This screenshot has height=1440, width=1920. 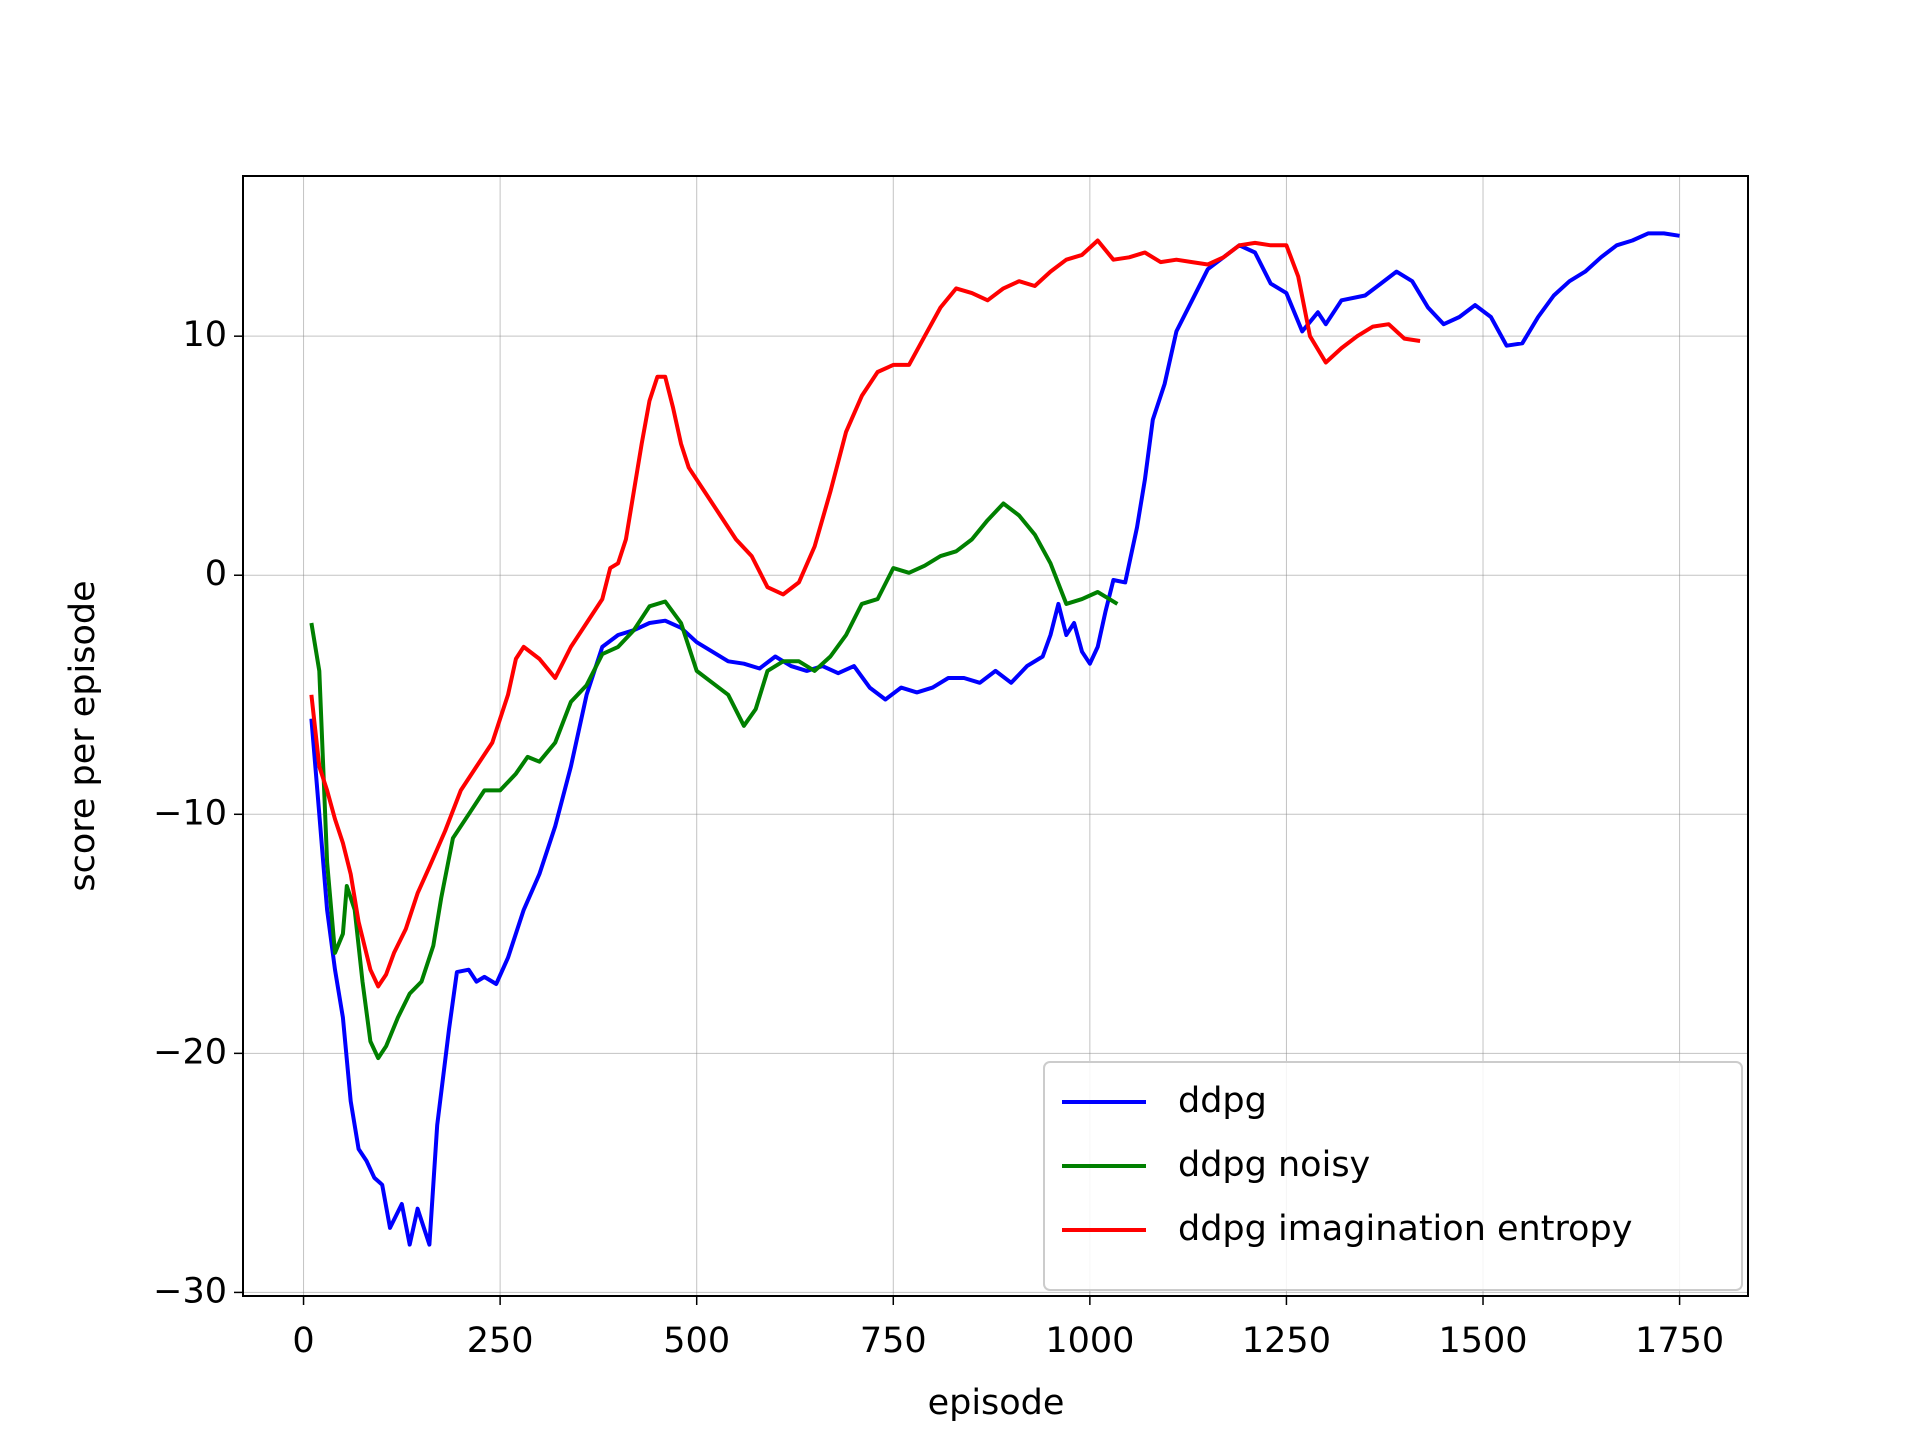 I want to click on y-tick-label: 10, so click(x=204, y=335).